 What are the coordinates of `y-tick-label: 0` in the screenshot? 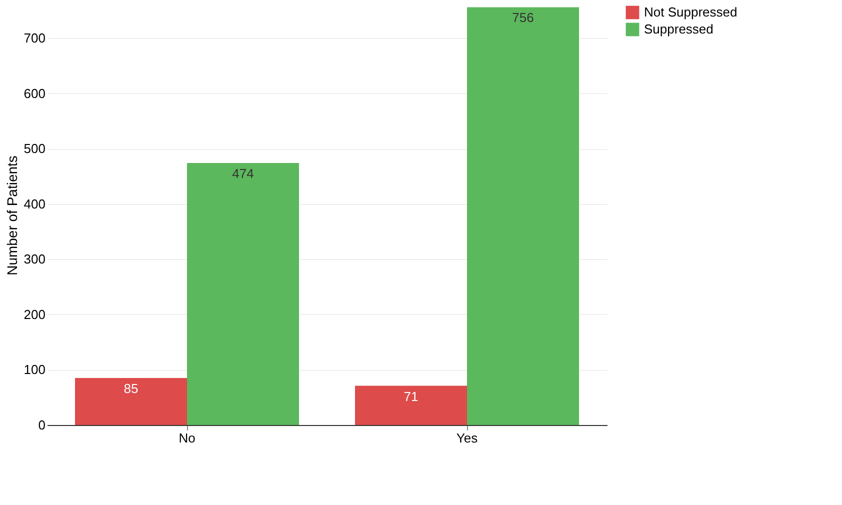 It's located at (42, 425).